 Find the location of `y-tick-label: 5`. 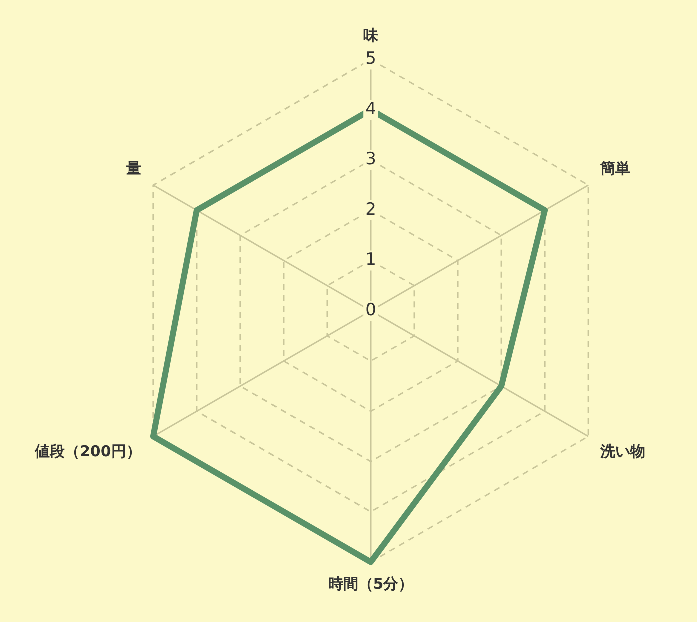

y-tick-label: 5 is located at coordinates (371, 59).